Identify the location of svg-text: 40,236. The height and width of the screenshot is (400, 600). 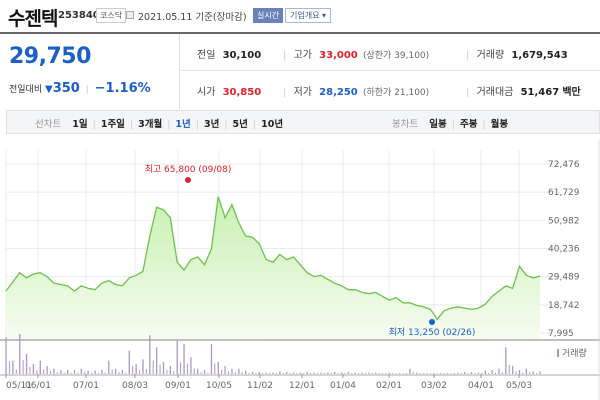
(564, 250).